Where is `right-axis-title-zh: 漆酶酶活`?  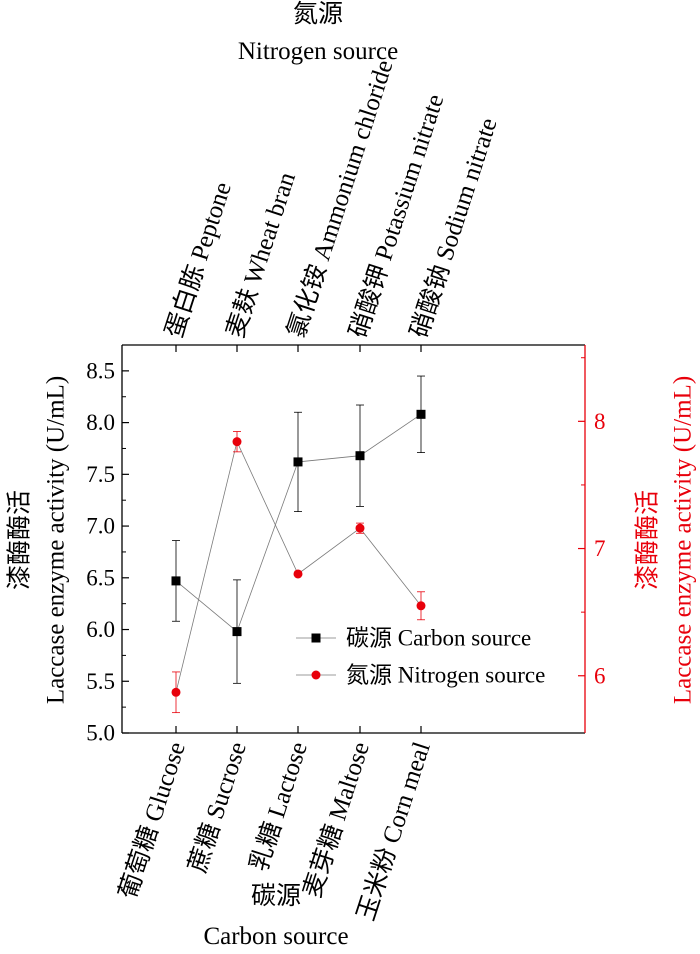
right-axis-title-zh: 漆酶酶活 is located at coordinates (648, 540).